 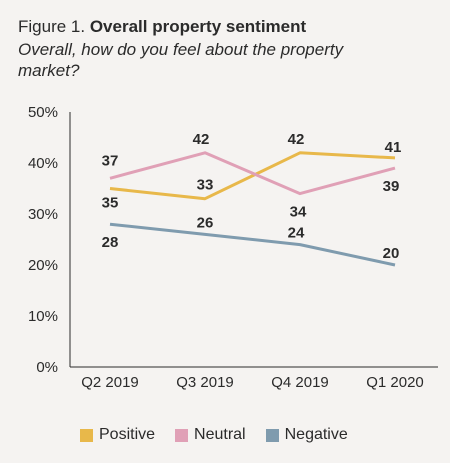 What do you see at coordinates (43, 316) in the screenshot?
I see `y-tick-label: 10%` at bounding box center [43, 316].